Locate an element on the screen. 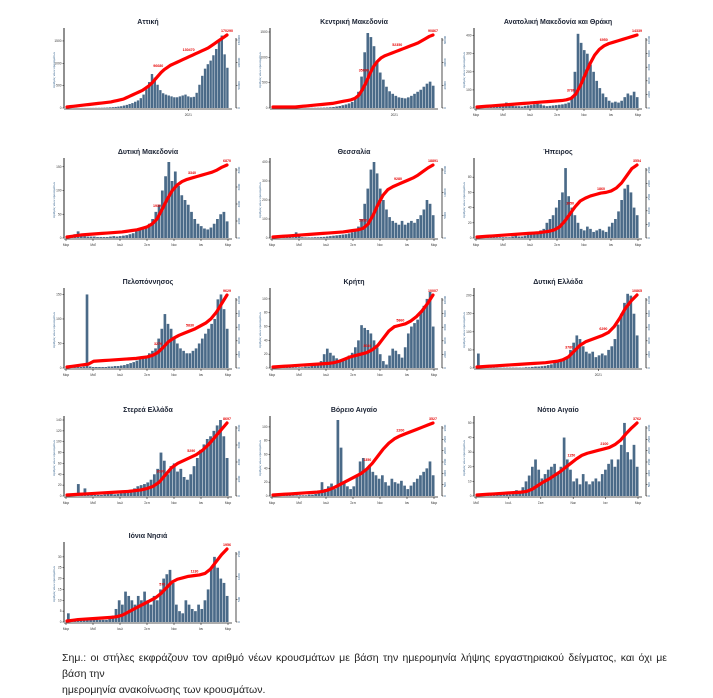 The width and height of the screenshot is (713, 698). right-tick-label: 2500 is located at coordinates (649, 439).